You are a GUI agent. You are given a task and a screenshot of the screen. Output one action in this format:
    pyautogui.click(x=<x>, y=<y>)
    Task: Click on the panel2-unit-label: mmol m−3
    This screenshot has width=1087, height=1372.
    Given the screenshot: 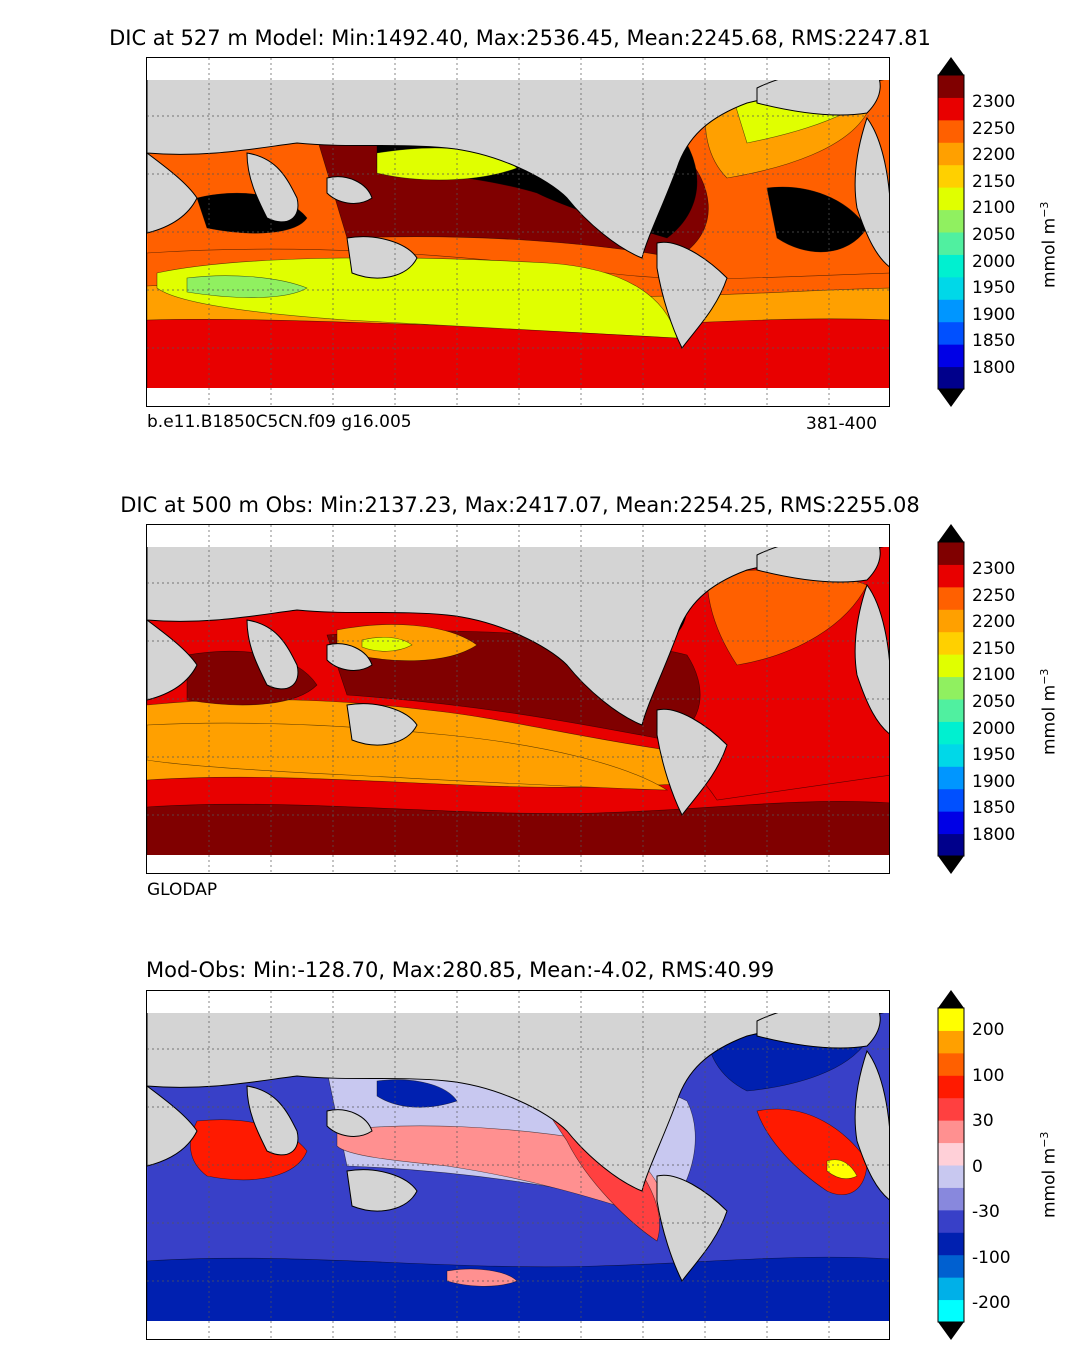 What is the action you would take?
    pyautogui.click(x=1049, y=712)
    